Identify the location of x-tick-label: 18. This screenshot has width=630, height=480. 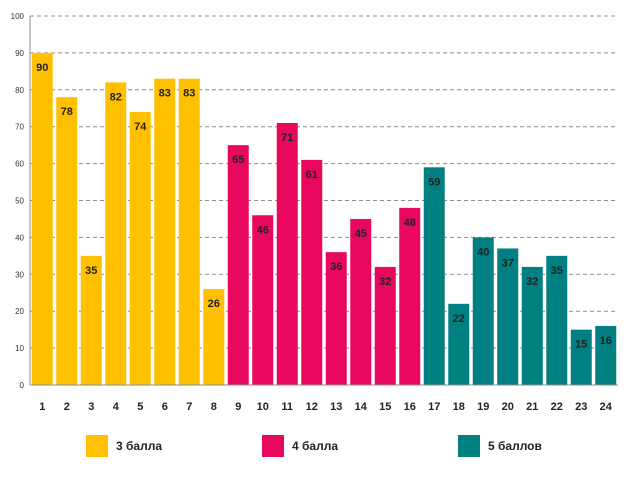
(459, 407).